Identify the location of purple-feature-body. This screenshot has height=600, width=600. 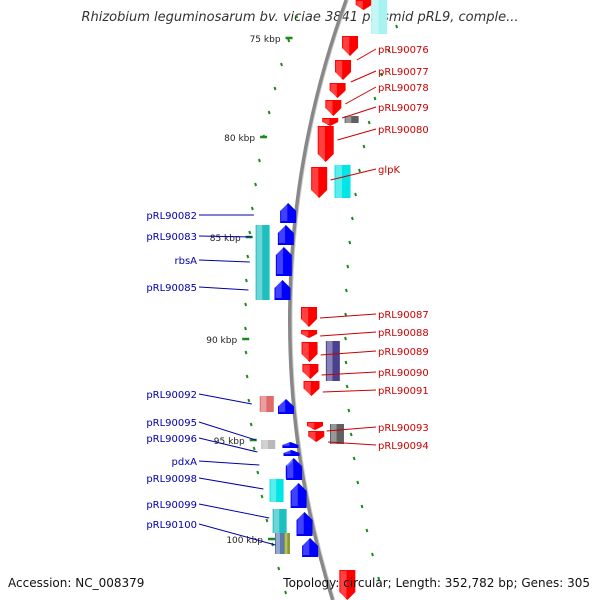
(332, 361).